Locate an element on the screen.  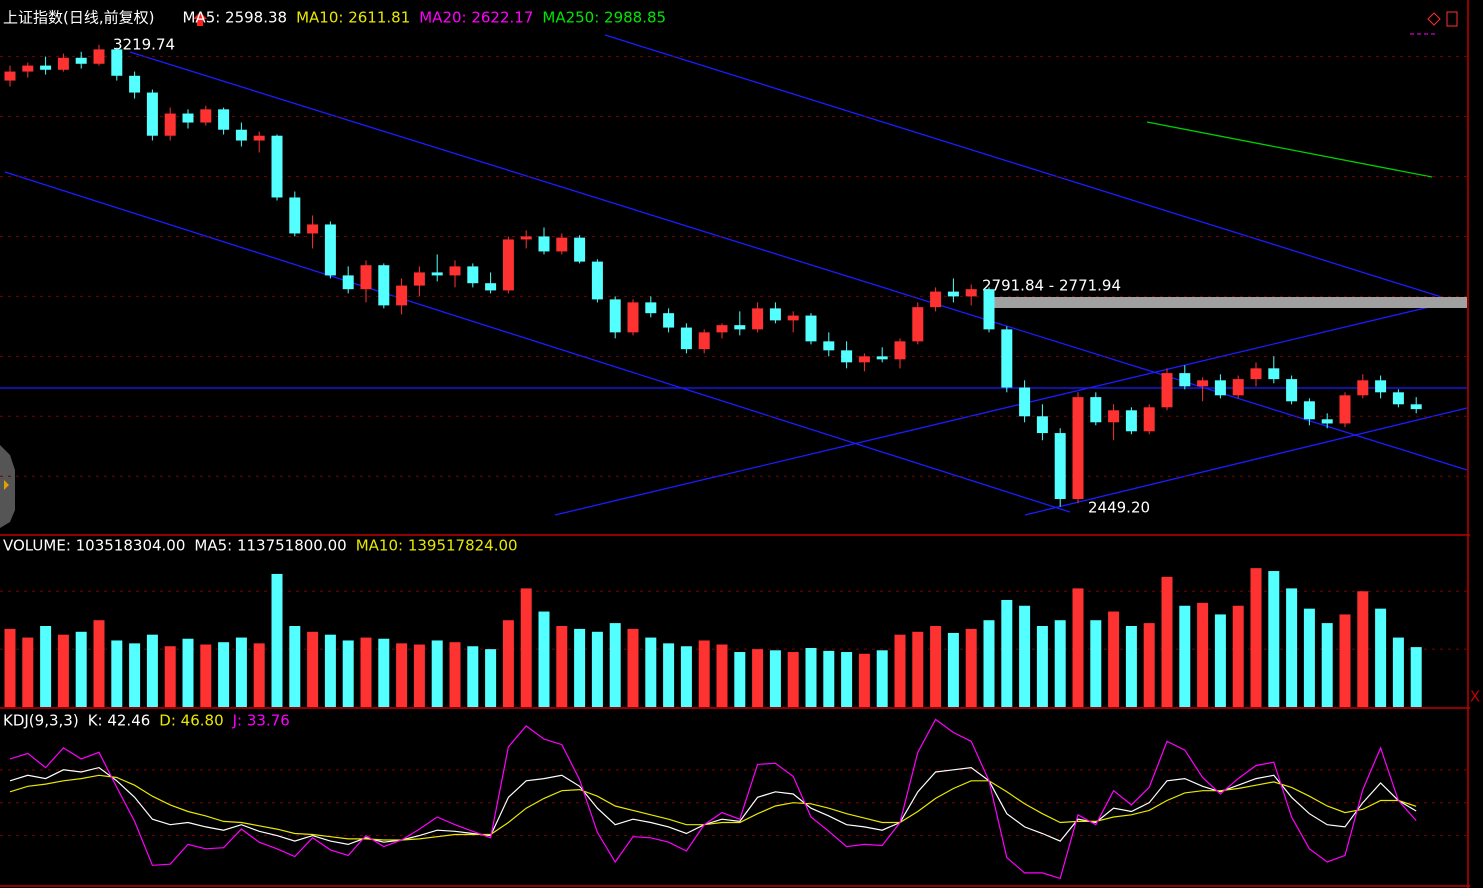
indicator-label: MA250: 2988.85 is located at coordinates (604, 18).